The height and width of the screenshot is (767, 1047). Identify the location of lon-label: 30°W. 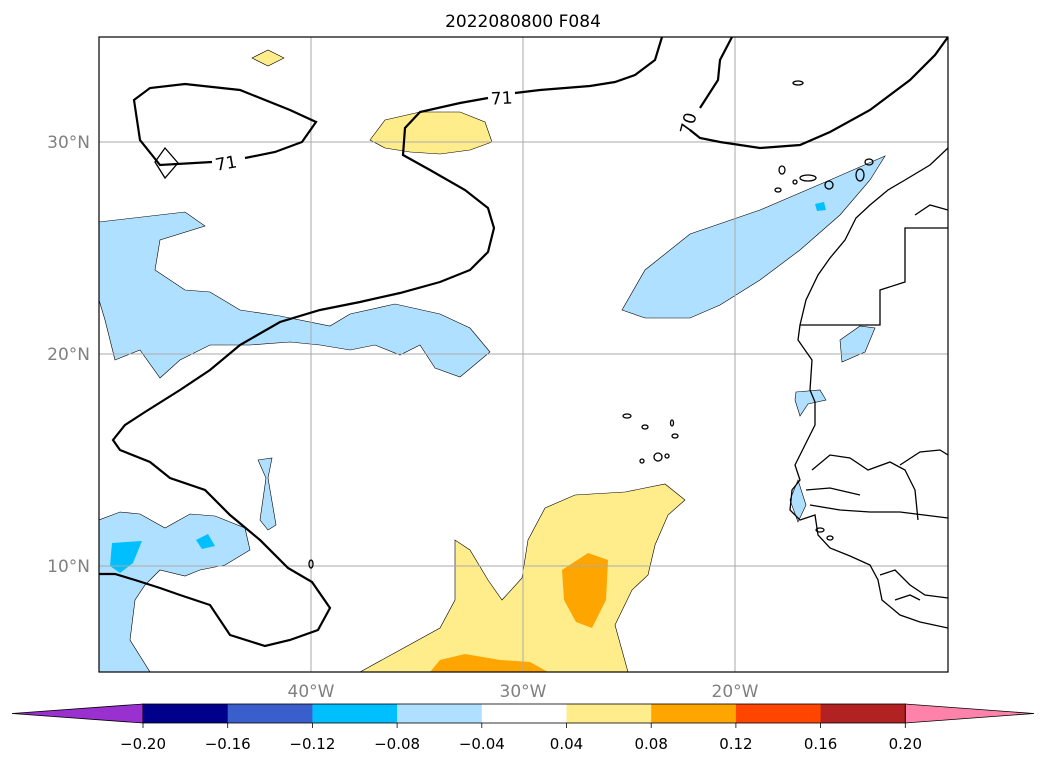
(523, 692).